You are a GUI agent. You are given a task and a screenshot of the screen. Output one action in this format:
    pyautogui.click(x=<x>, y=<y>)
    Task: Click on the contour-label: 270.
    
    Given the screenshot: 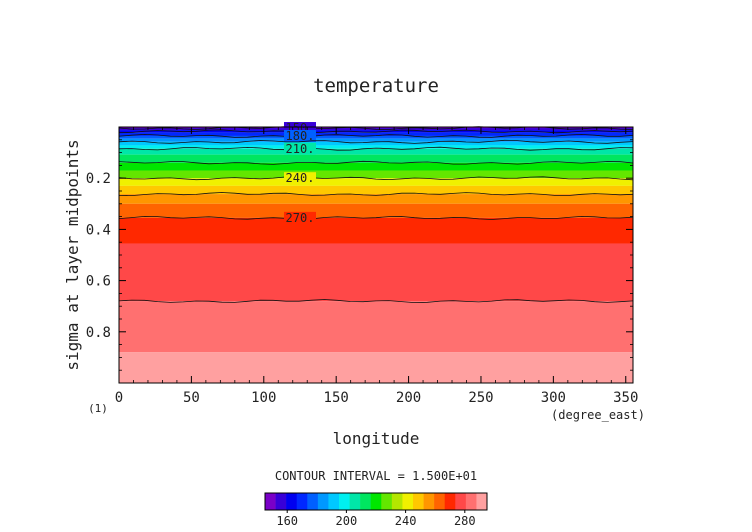 What is the action you would take?
    pyautogui.click(x=300, y=218)
    